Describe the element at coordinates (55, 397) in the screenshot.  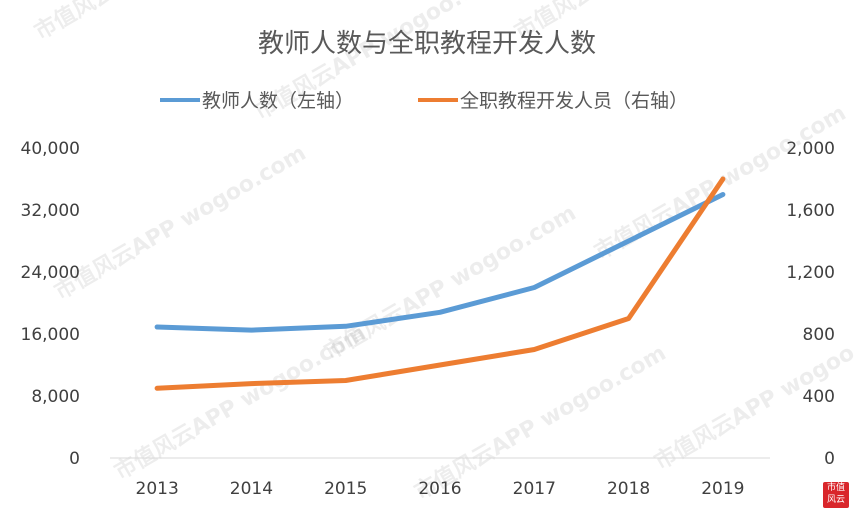
I see `left-tick-label: 8,000` at that location.